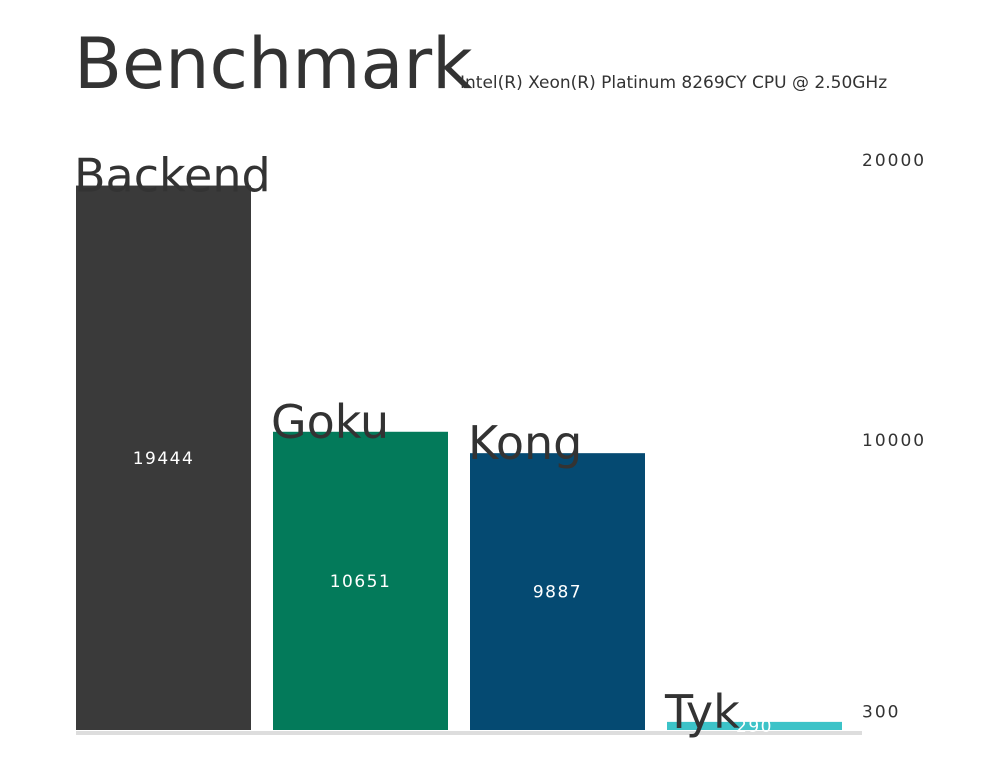  Describe the element at coordinates (881, 713) in the screenshot. I see `y-tick-label: 300` at that location.